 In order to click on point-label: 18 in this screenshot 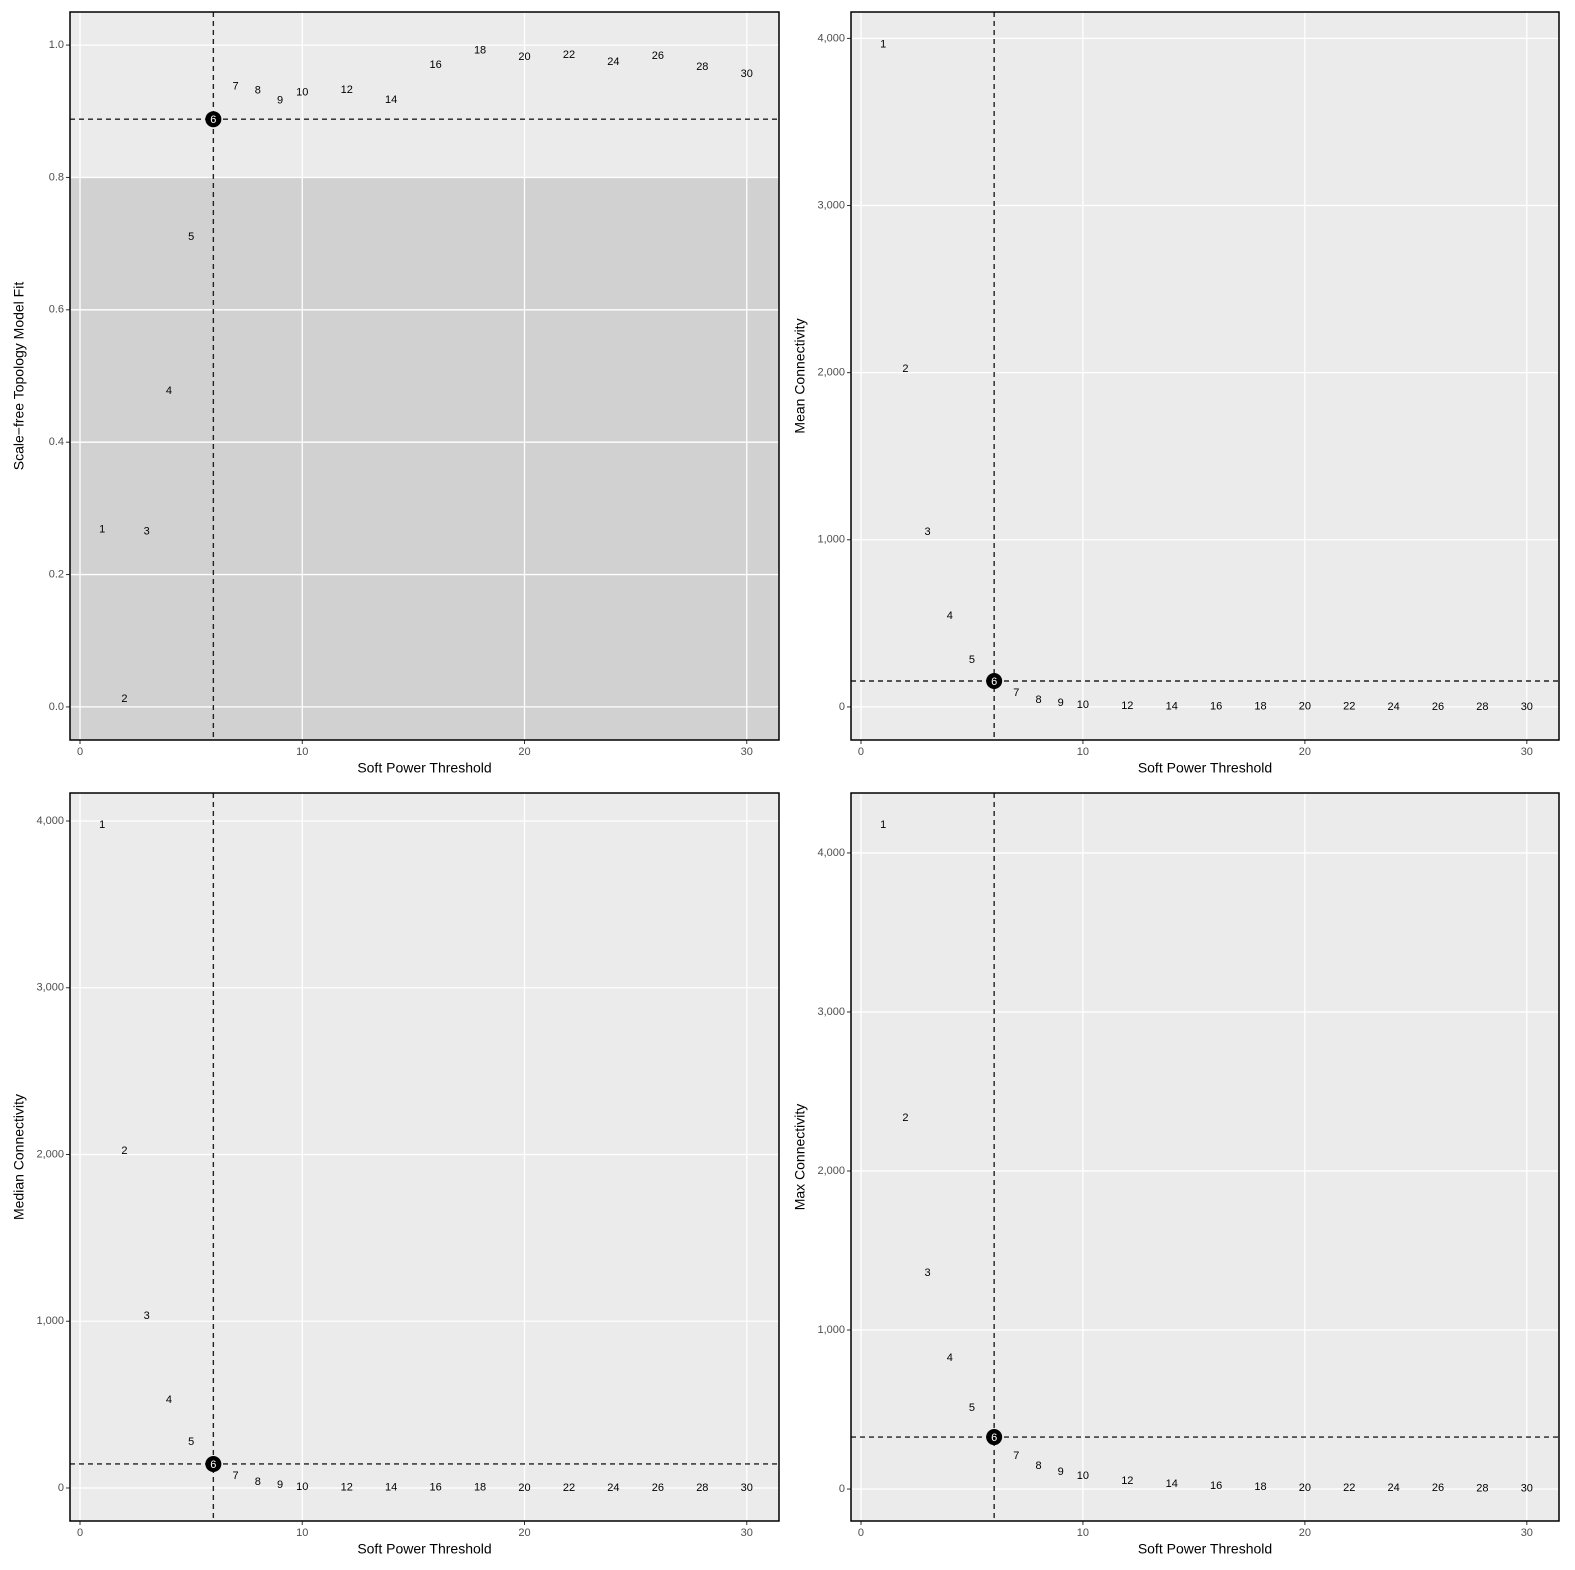, I will do `click(1260, 707)`.